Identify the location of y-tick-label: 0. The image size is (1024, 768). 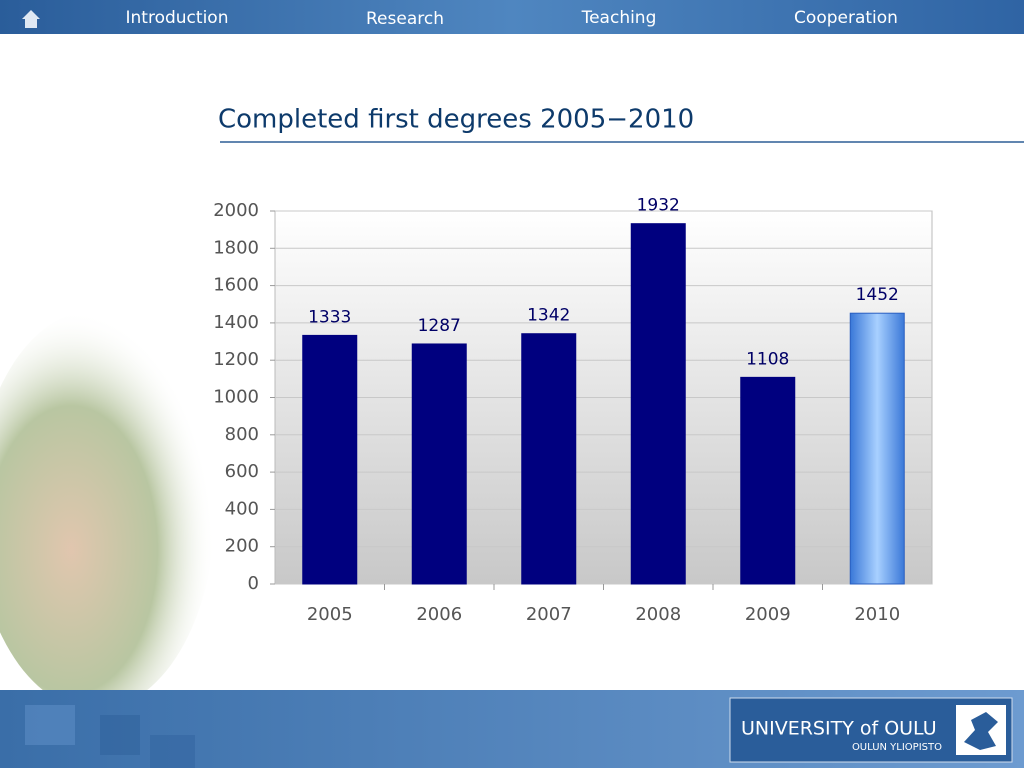
(253, 583).